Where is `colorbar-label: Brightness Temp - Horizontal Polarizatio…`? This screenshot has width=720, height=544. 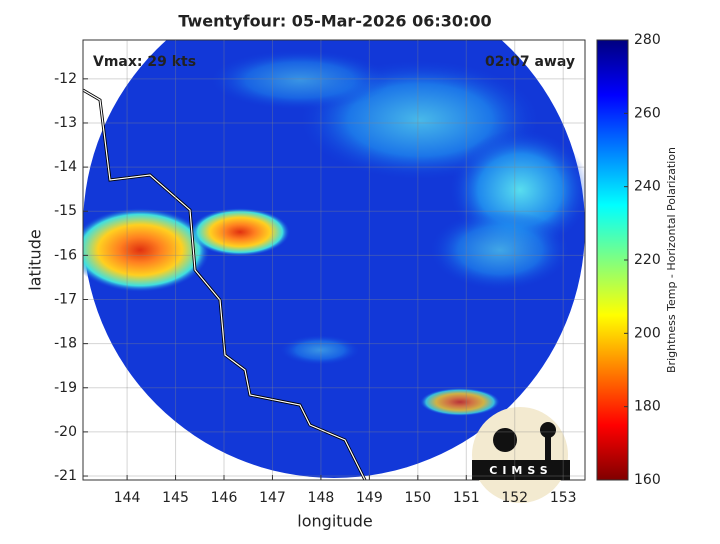 colorbar-label: Brightness Temp - Horizontal Polarizatio… is located at coordinates (671, 260).